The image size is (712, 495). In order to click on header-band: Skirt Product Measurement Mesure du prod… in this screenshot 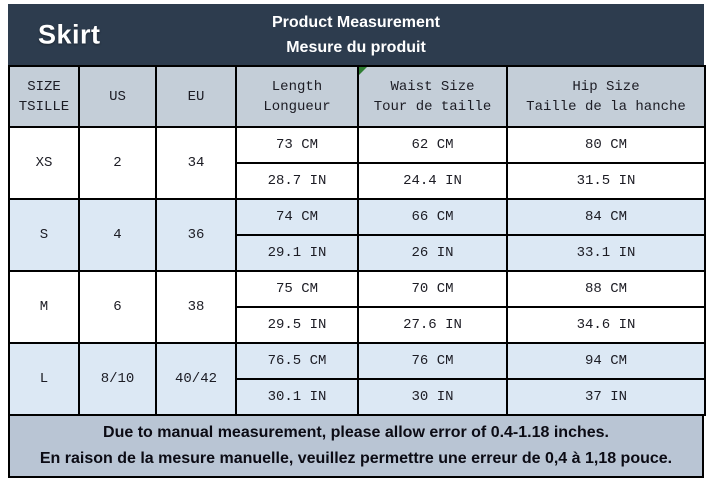, I will do `click(356, 34)`.